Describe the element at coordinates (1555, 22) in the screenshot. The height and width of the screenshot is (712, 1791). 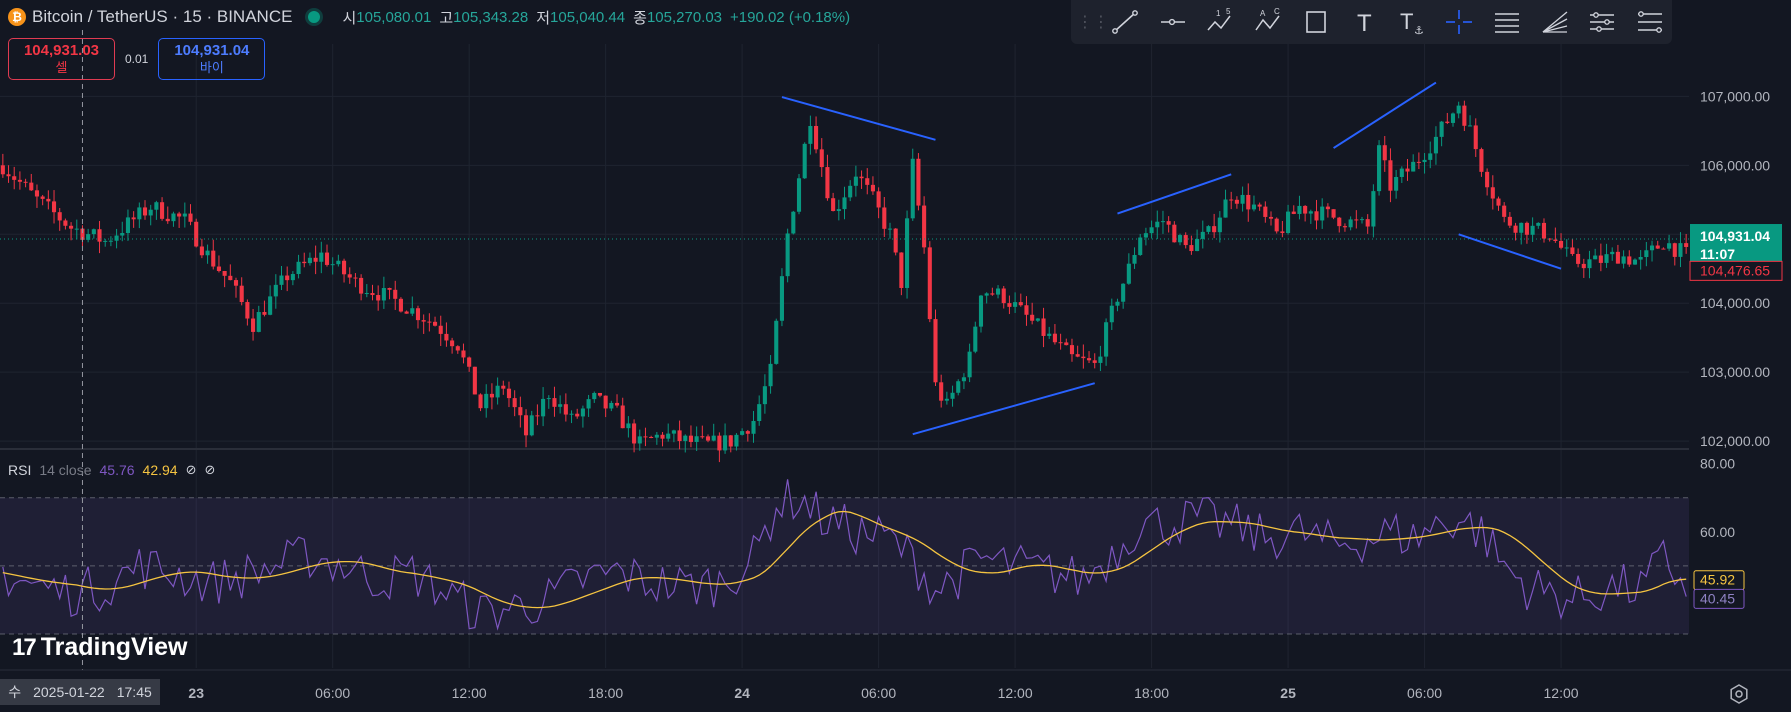
I see `fib-fan-icon` at that location.